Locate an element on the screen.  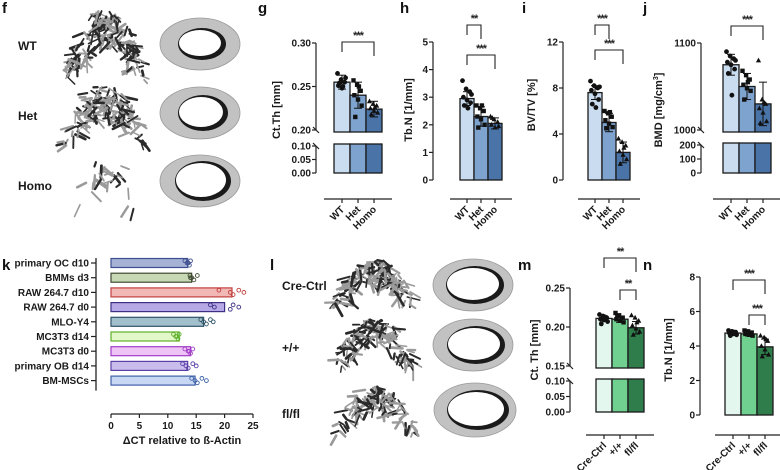
y-axis-label: Tb.N [1/mm] is located at coordinates (409, 110).